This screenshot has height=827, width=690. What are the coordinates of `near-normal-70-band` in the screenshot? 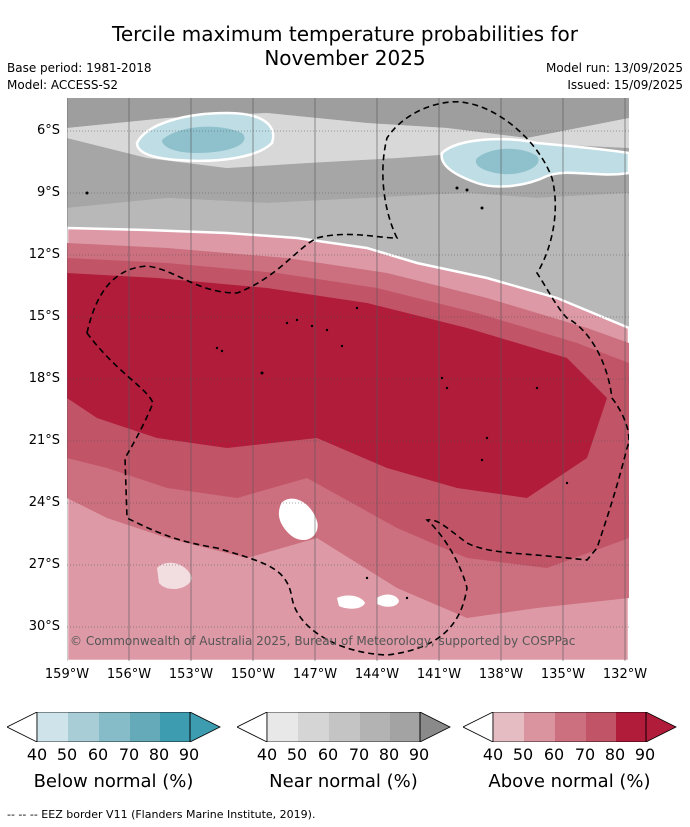 It's located at (348, 118).